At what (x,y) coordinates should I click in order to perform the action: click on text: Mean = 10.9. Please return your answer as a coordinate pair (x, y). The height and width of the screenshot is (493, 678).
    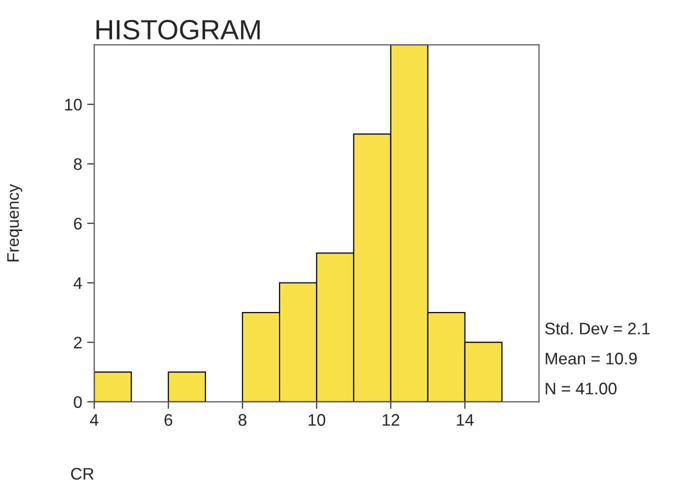
    Looking at the image, I should click on (591, 358).